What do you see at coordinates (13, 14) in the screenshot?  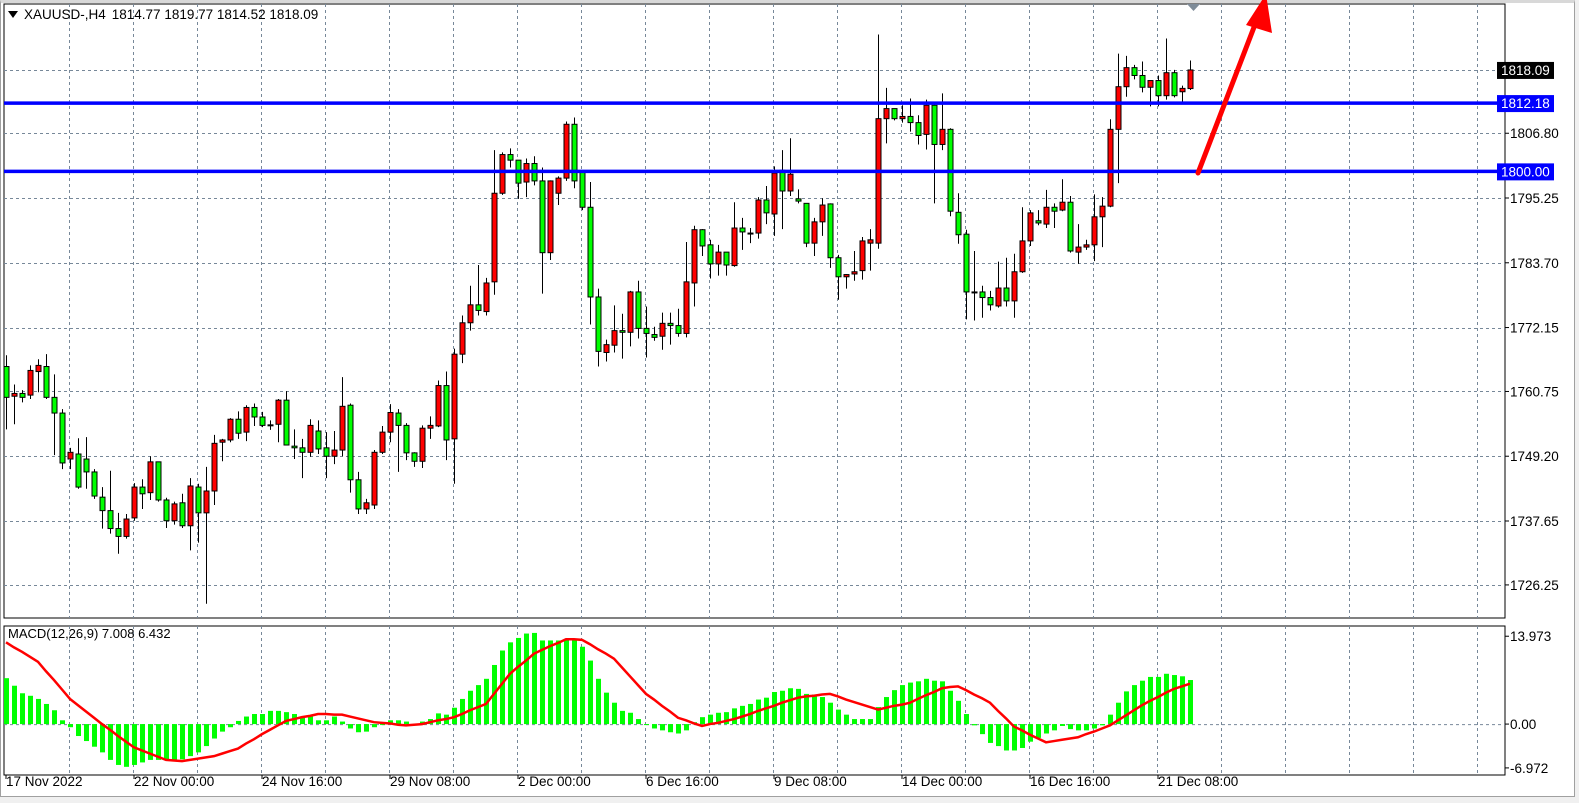 I see `triangle-down-icon` at bounding box center [13, 14].